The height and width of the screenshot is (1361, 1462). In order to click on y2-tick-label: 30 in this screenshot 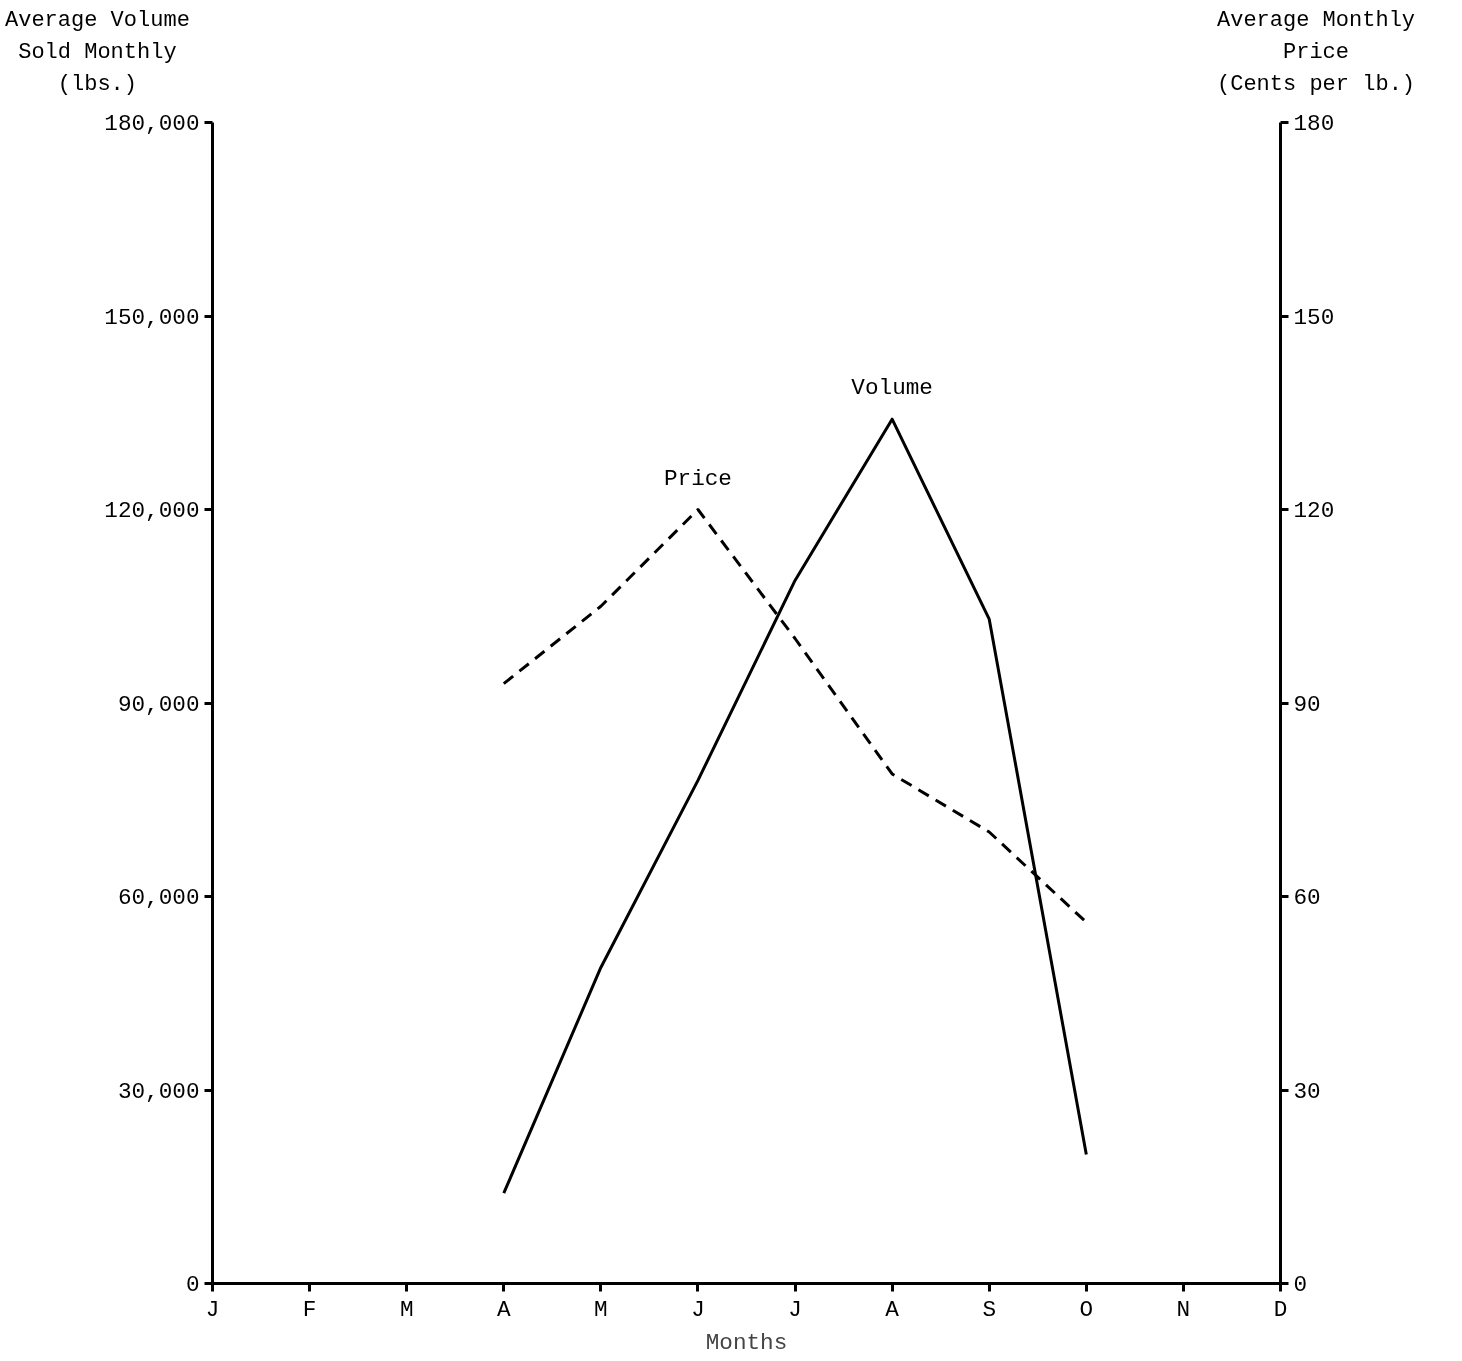, I will do `click(1307, 1091)`.